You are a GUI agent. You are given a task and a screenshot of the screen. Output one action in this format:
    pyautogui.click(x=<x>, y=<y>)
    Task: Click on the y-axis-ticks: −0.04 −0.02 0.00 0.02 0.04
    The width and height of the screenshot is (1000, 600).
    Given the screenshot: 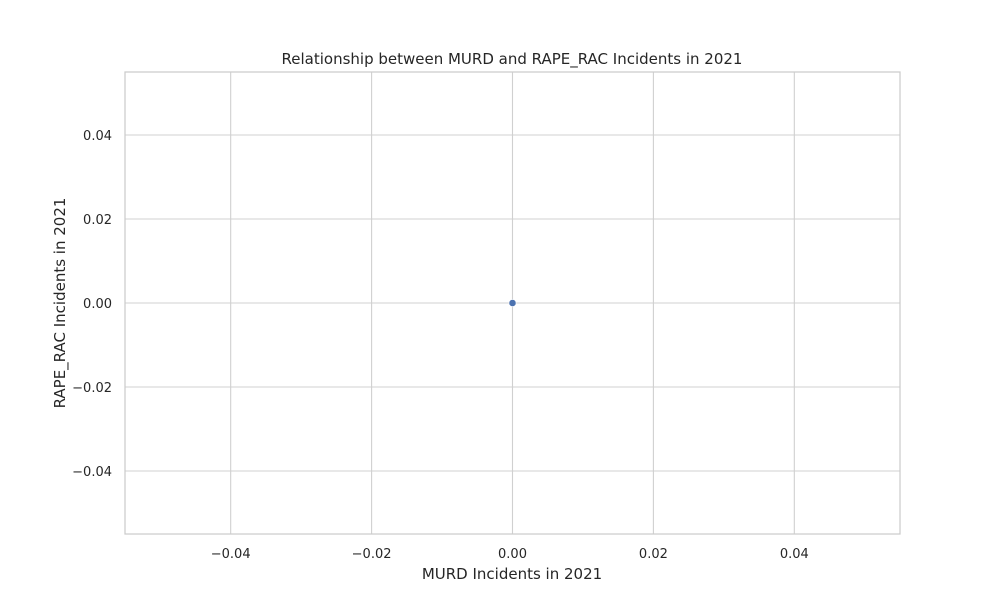 What is the action you would take?
    pyautogui.click(x=92, y=304)
    